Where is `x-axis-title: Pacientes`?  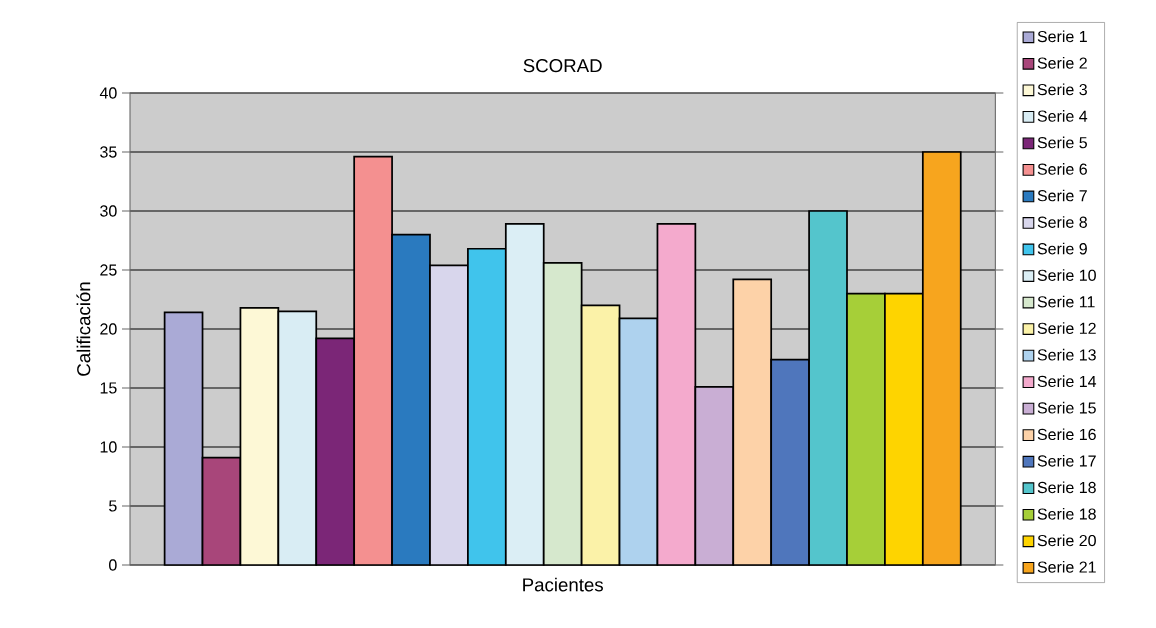 x-axis-title: Pacientes is located at coordinates (563, 584).